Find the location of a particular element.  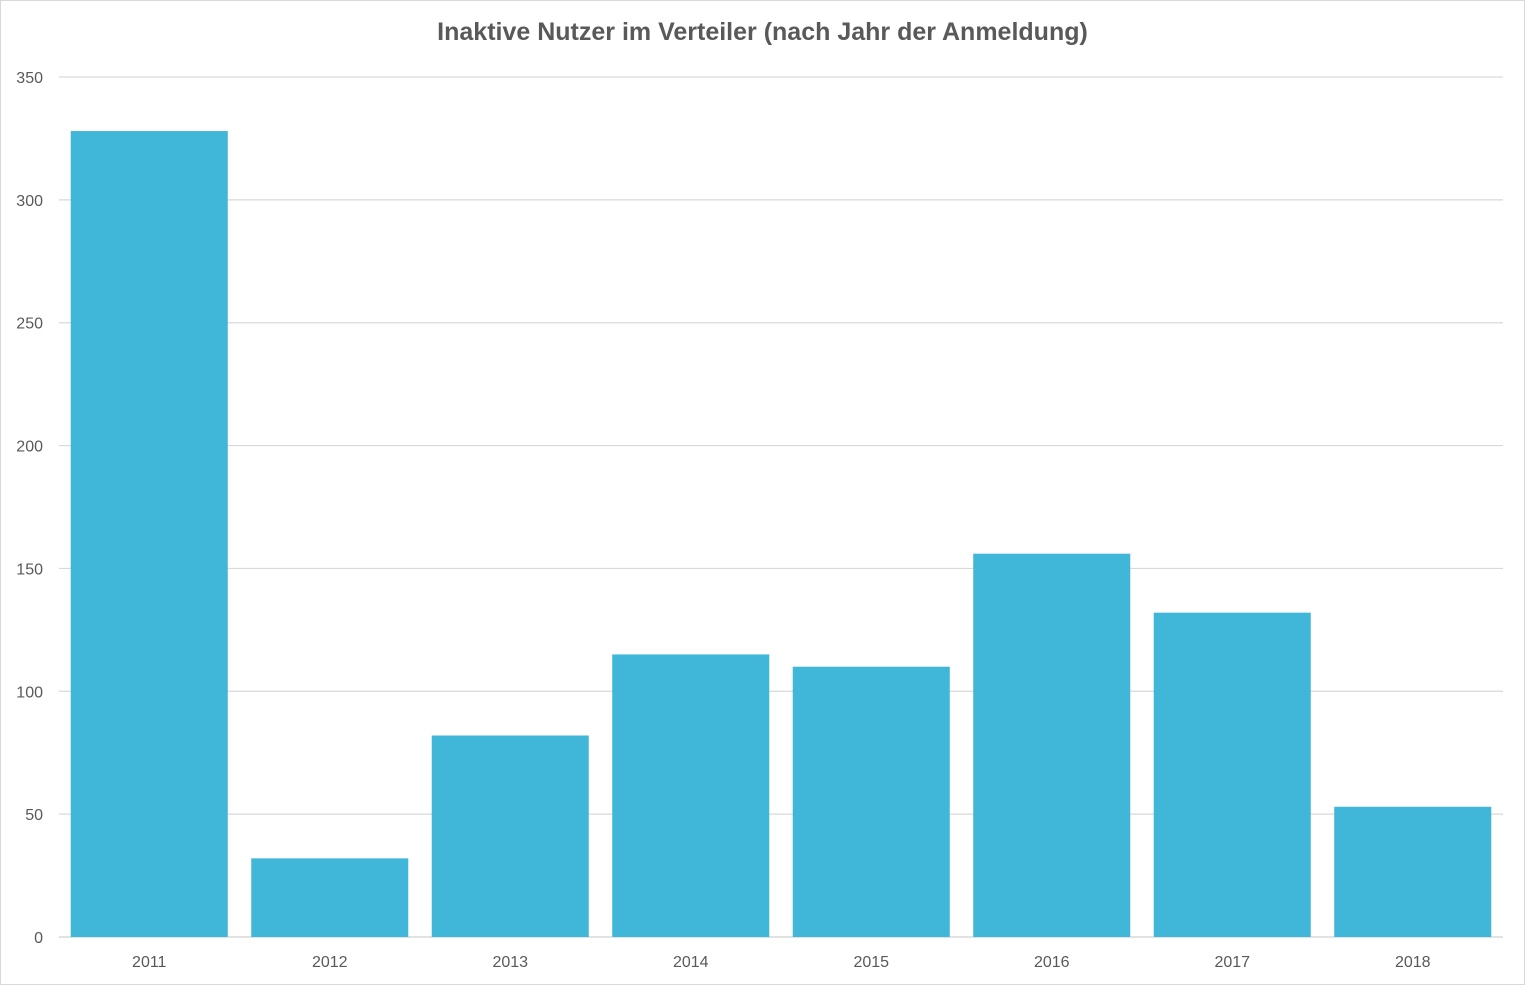

bar-2014 is located at coordinates (691, 795).